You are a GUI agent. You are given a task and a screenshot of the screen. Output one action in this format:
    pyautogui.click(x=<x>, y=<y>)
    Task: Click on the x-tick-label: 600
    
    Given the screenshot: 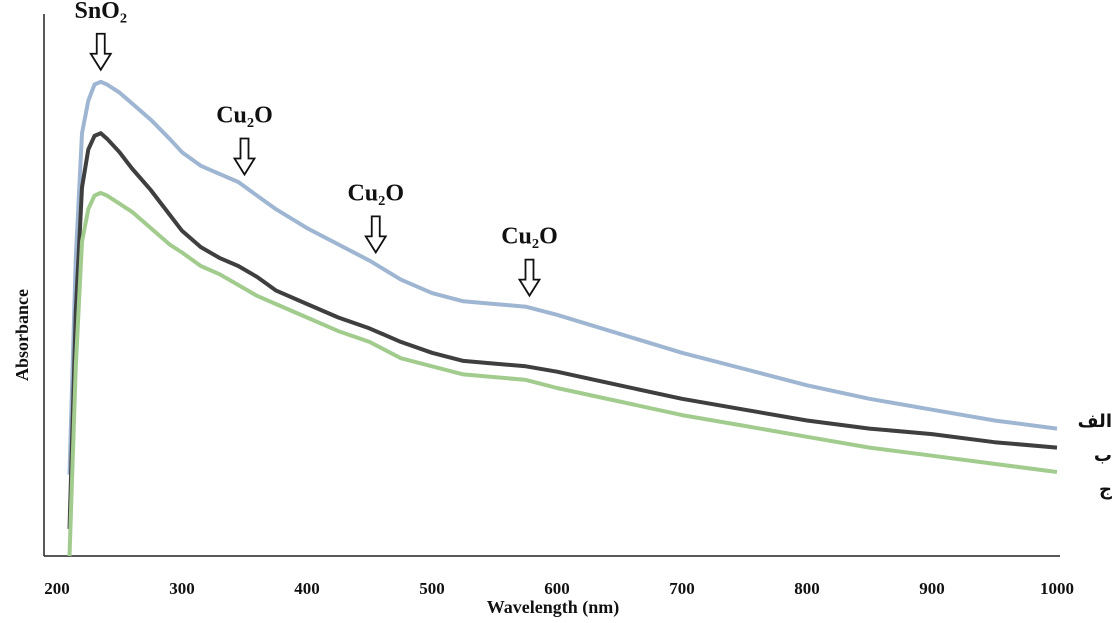 What is the action you would take?
    pyautogui.click(x=557, y=588)
    